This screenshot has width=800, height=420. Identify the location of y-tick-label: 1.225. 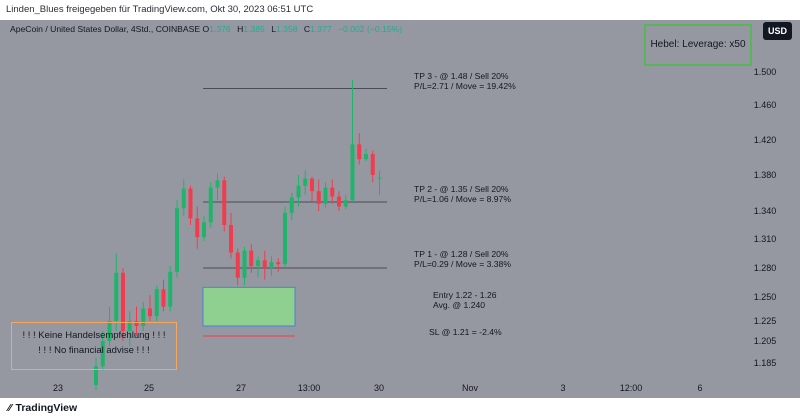
(765, 321).